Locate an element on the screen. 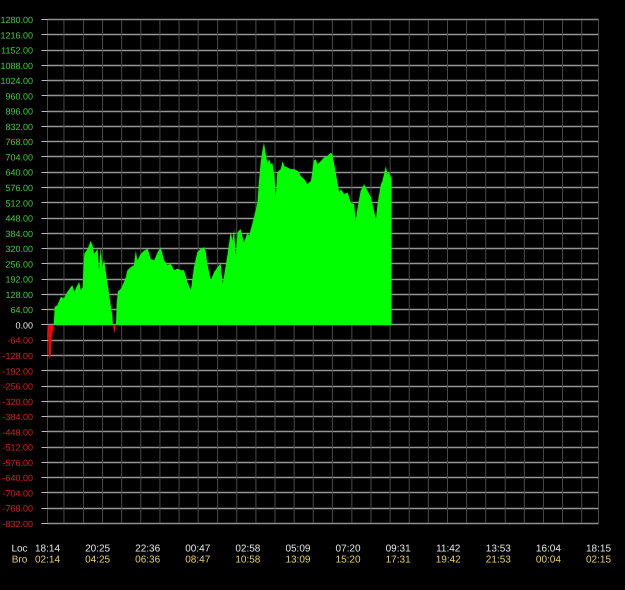 The height and width of the screenshot is (590, 625). x2-tick-label: 00:04 is located at coordinates (549, 560).